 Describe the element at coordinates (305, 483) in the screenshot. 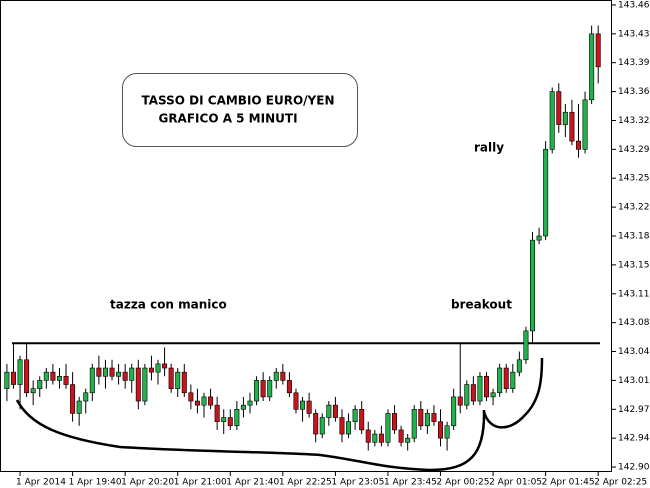

I see `x-tick-label: 1 Apr 22:25` at that location.